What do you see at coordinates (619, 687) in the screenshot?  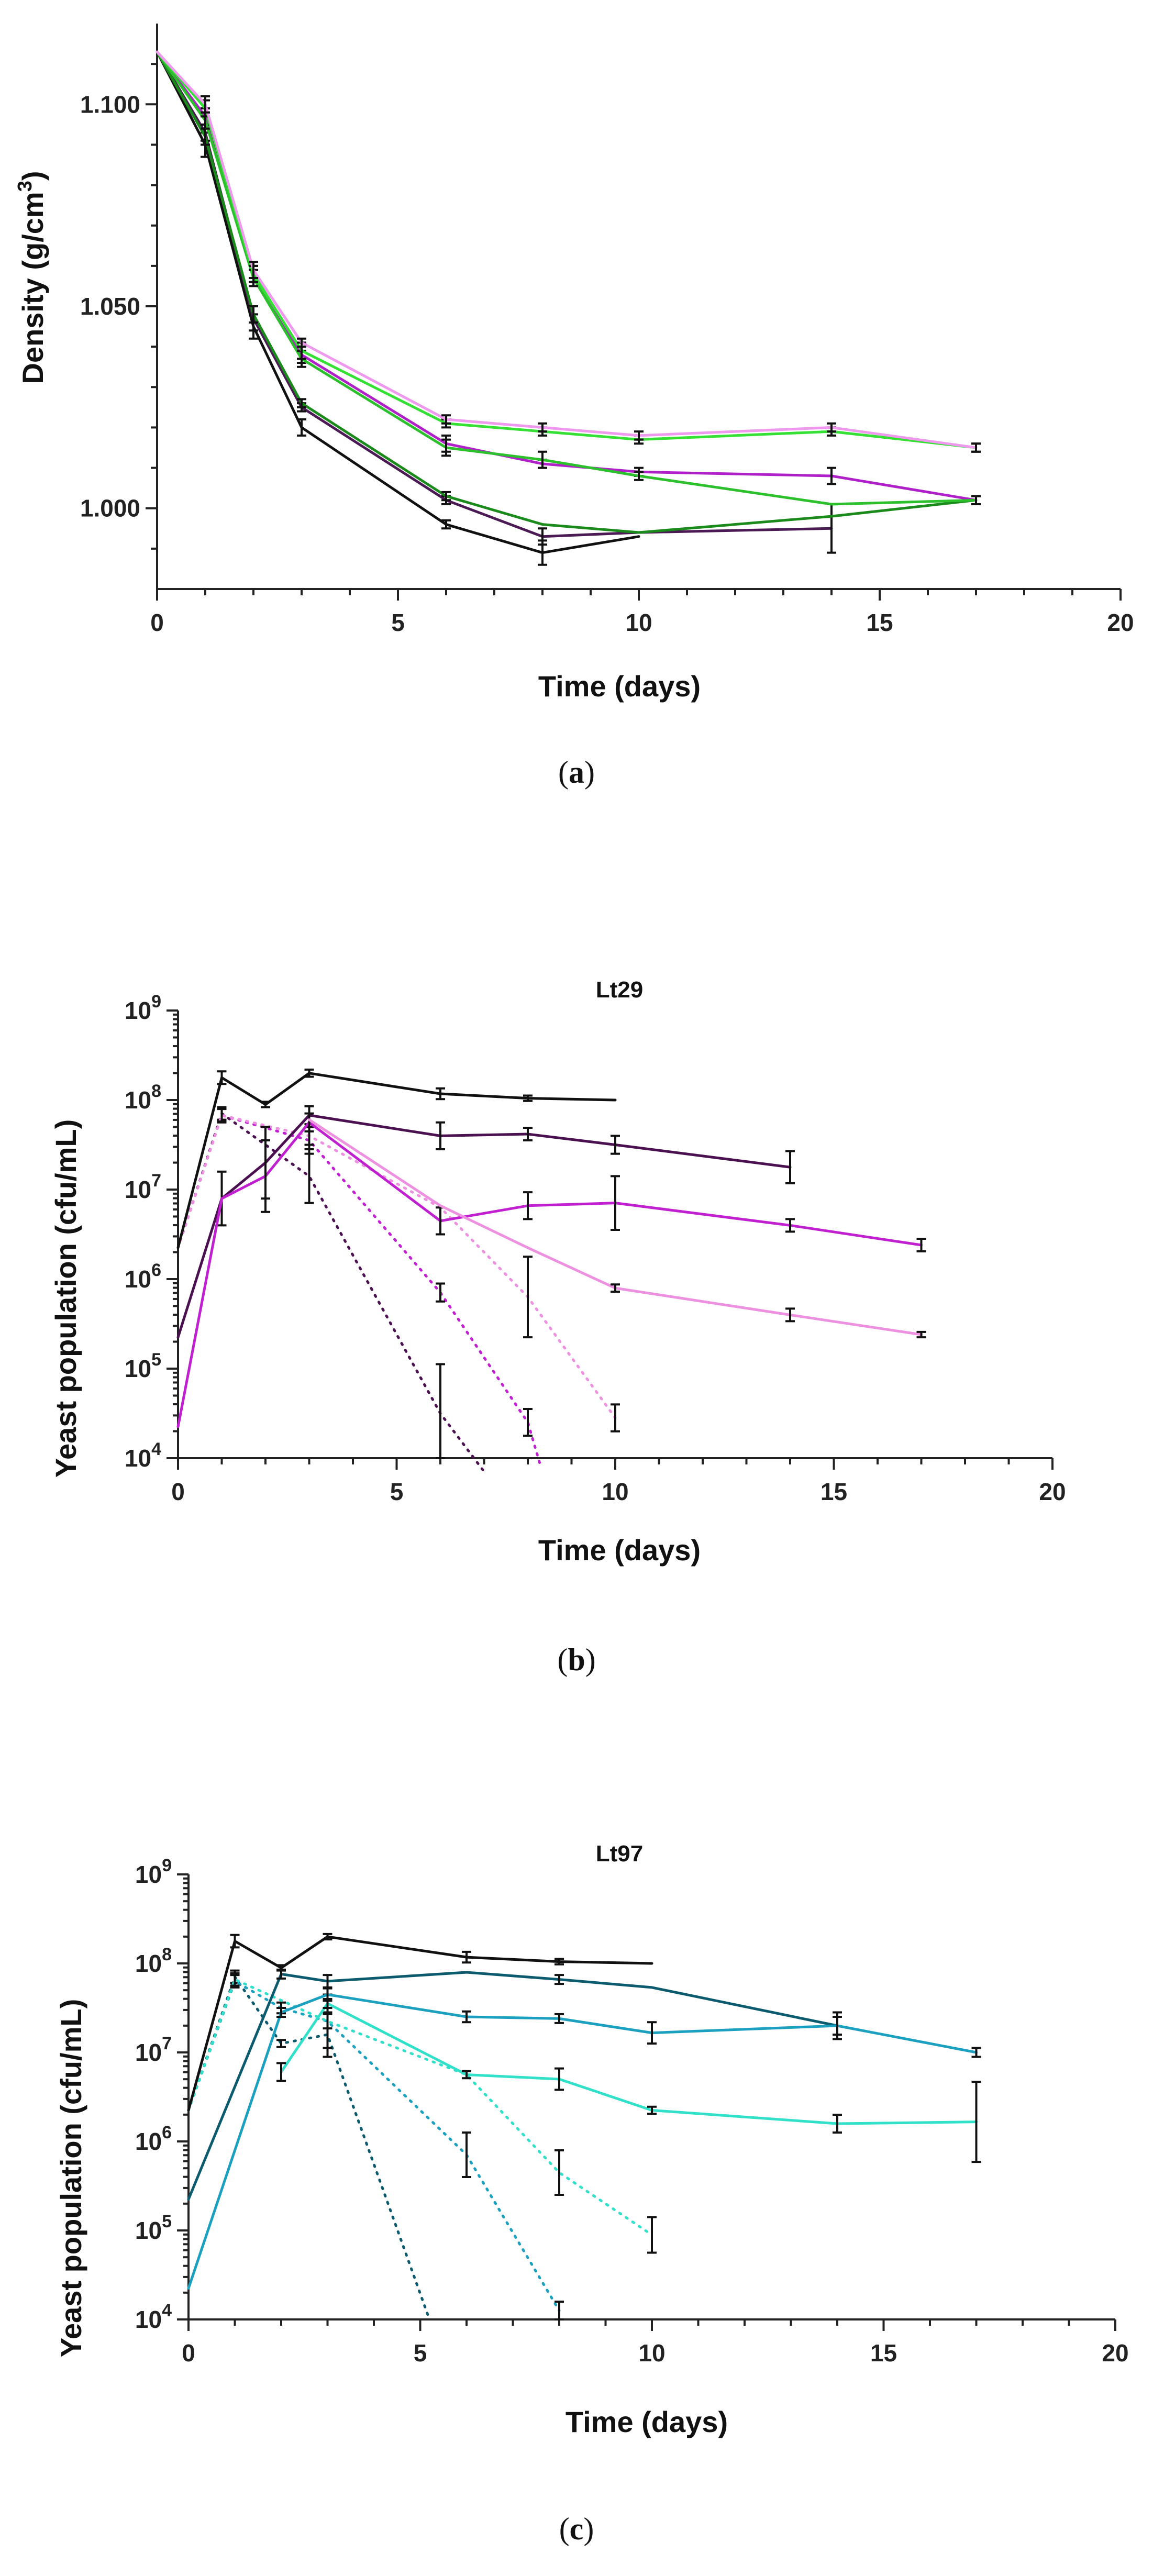 I see `panel-a-x-axis-label: Time (days)` at bounding box center [619, 687].